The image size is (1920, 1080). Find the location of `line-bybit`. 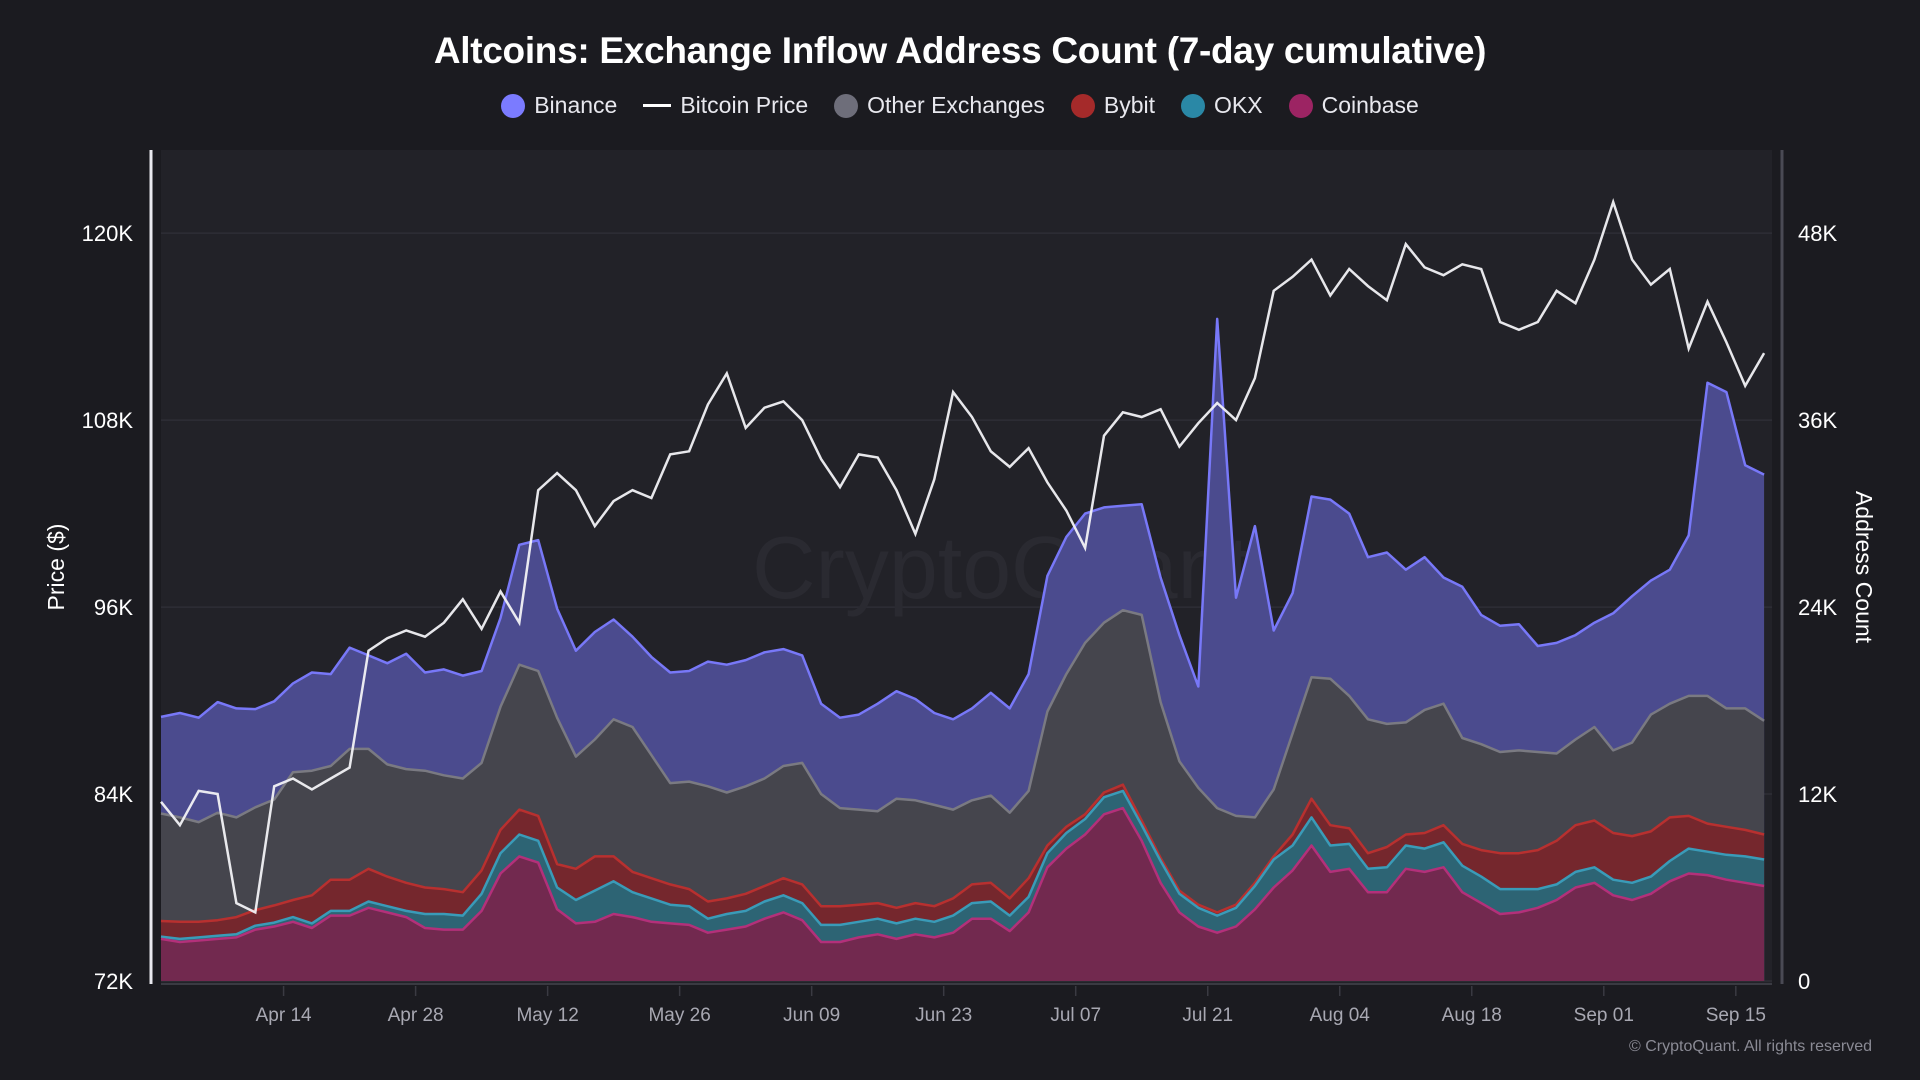

line-bybit is located at coordinates (962, 853).